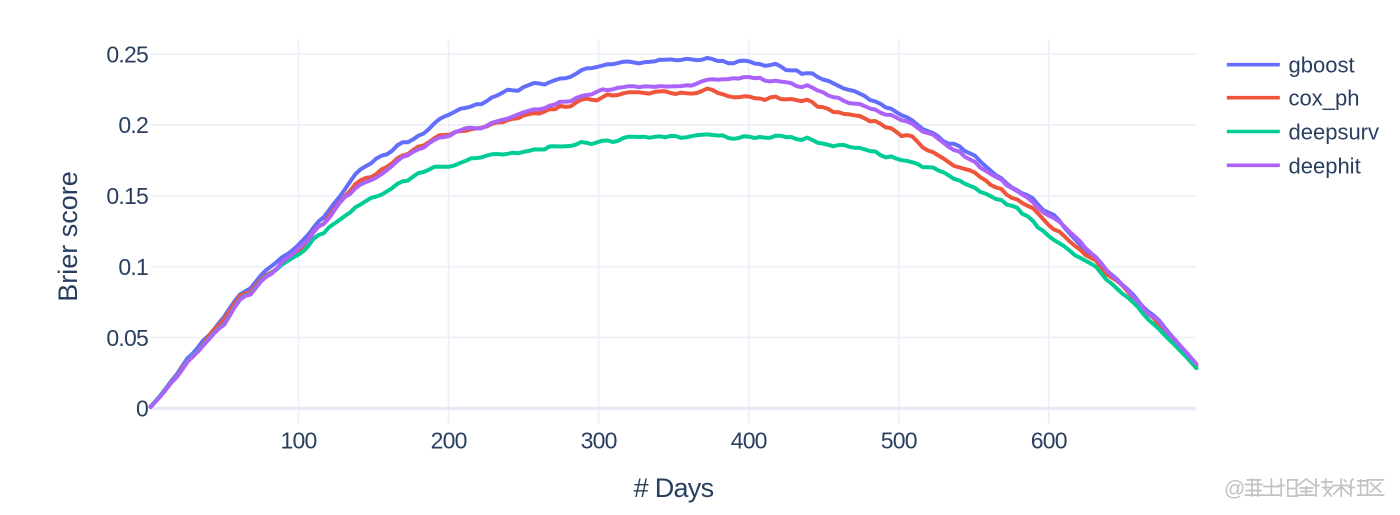  What do you see at coordinates (1324, 98) in the screenshot?
I see `svg-text: cox_ph` at bounding box center [1324, 98].